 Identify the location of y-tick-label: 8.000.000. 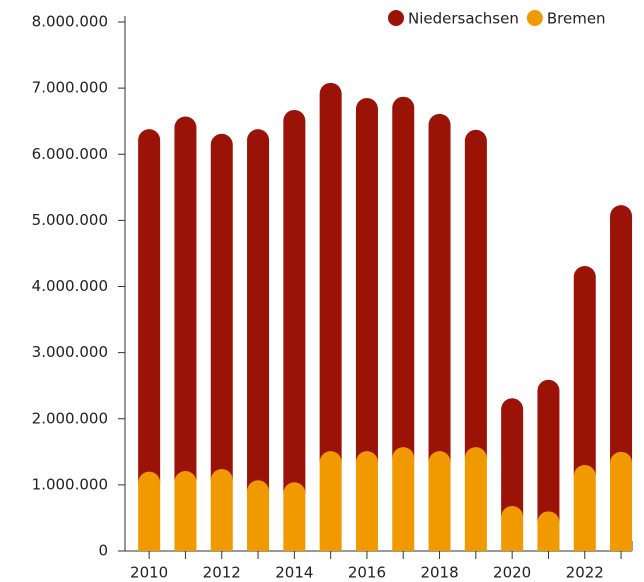
(70, 22).